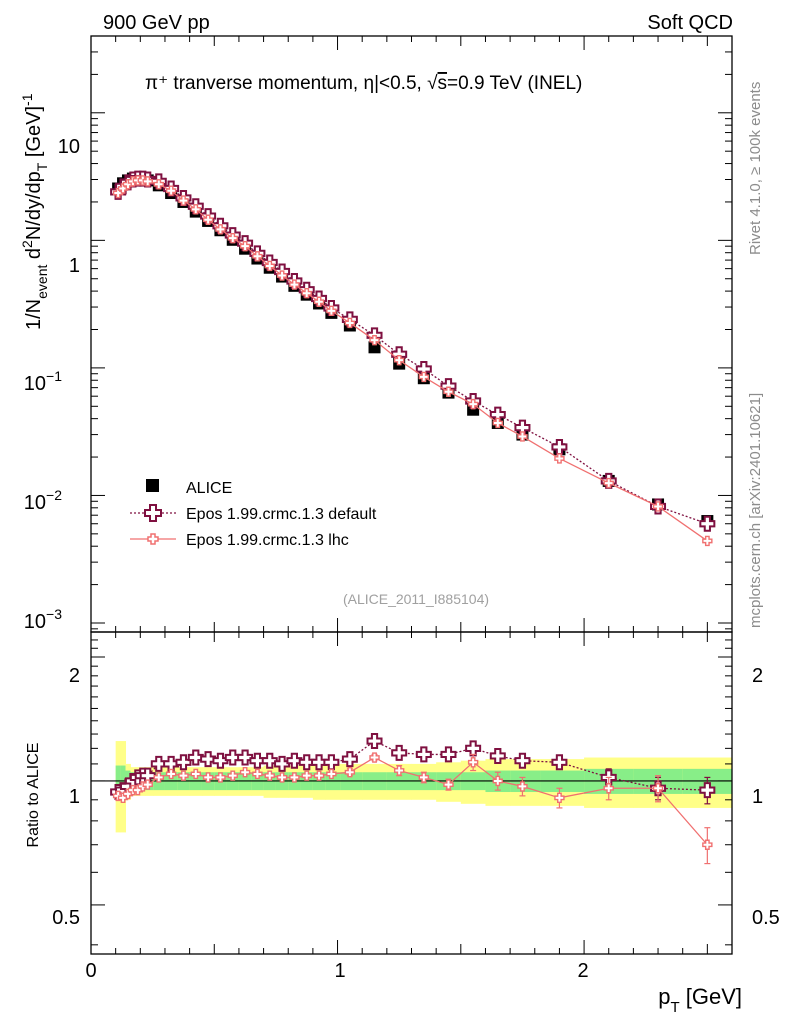 The height and width of the screenshot is (1024, 786). What do you see at coordinates (153, 513) in the screenshot?
I see `legend-marker-default` at bounding box center [153, 513].